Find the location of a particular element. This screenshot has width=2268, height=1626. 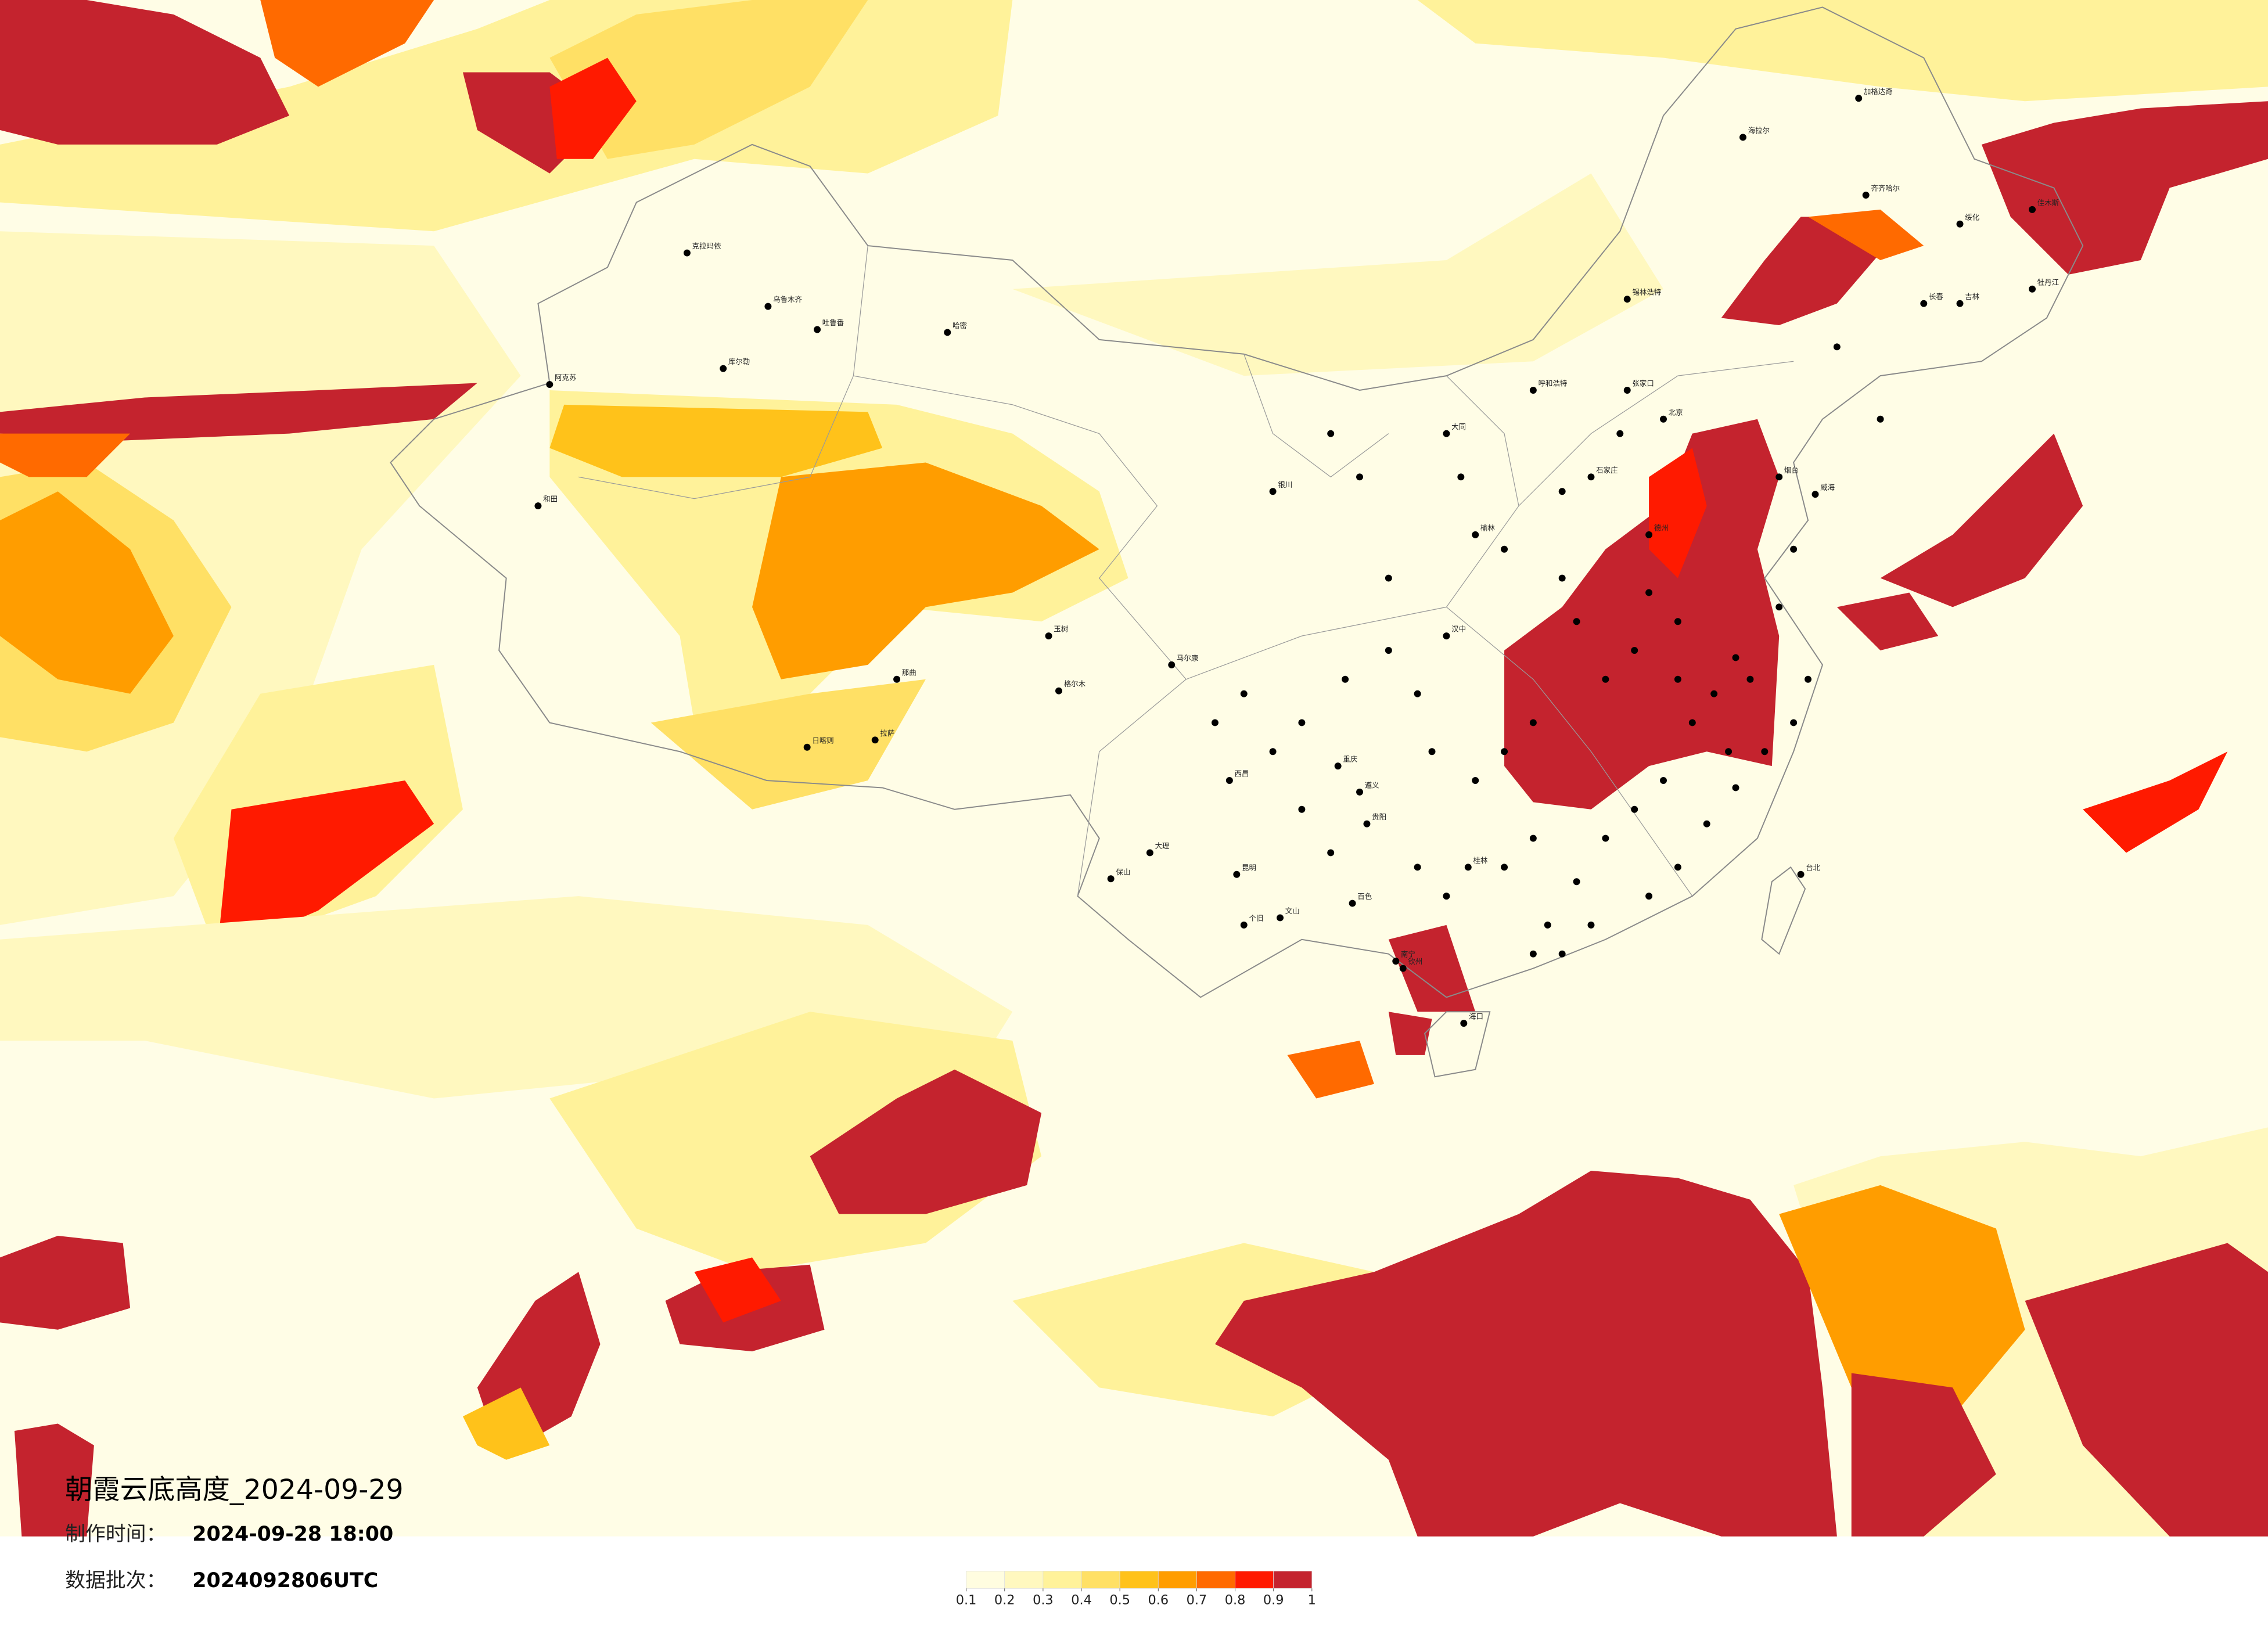

city-label: 绥化 is located at coordinates (1972, 217).